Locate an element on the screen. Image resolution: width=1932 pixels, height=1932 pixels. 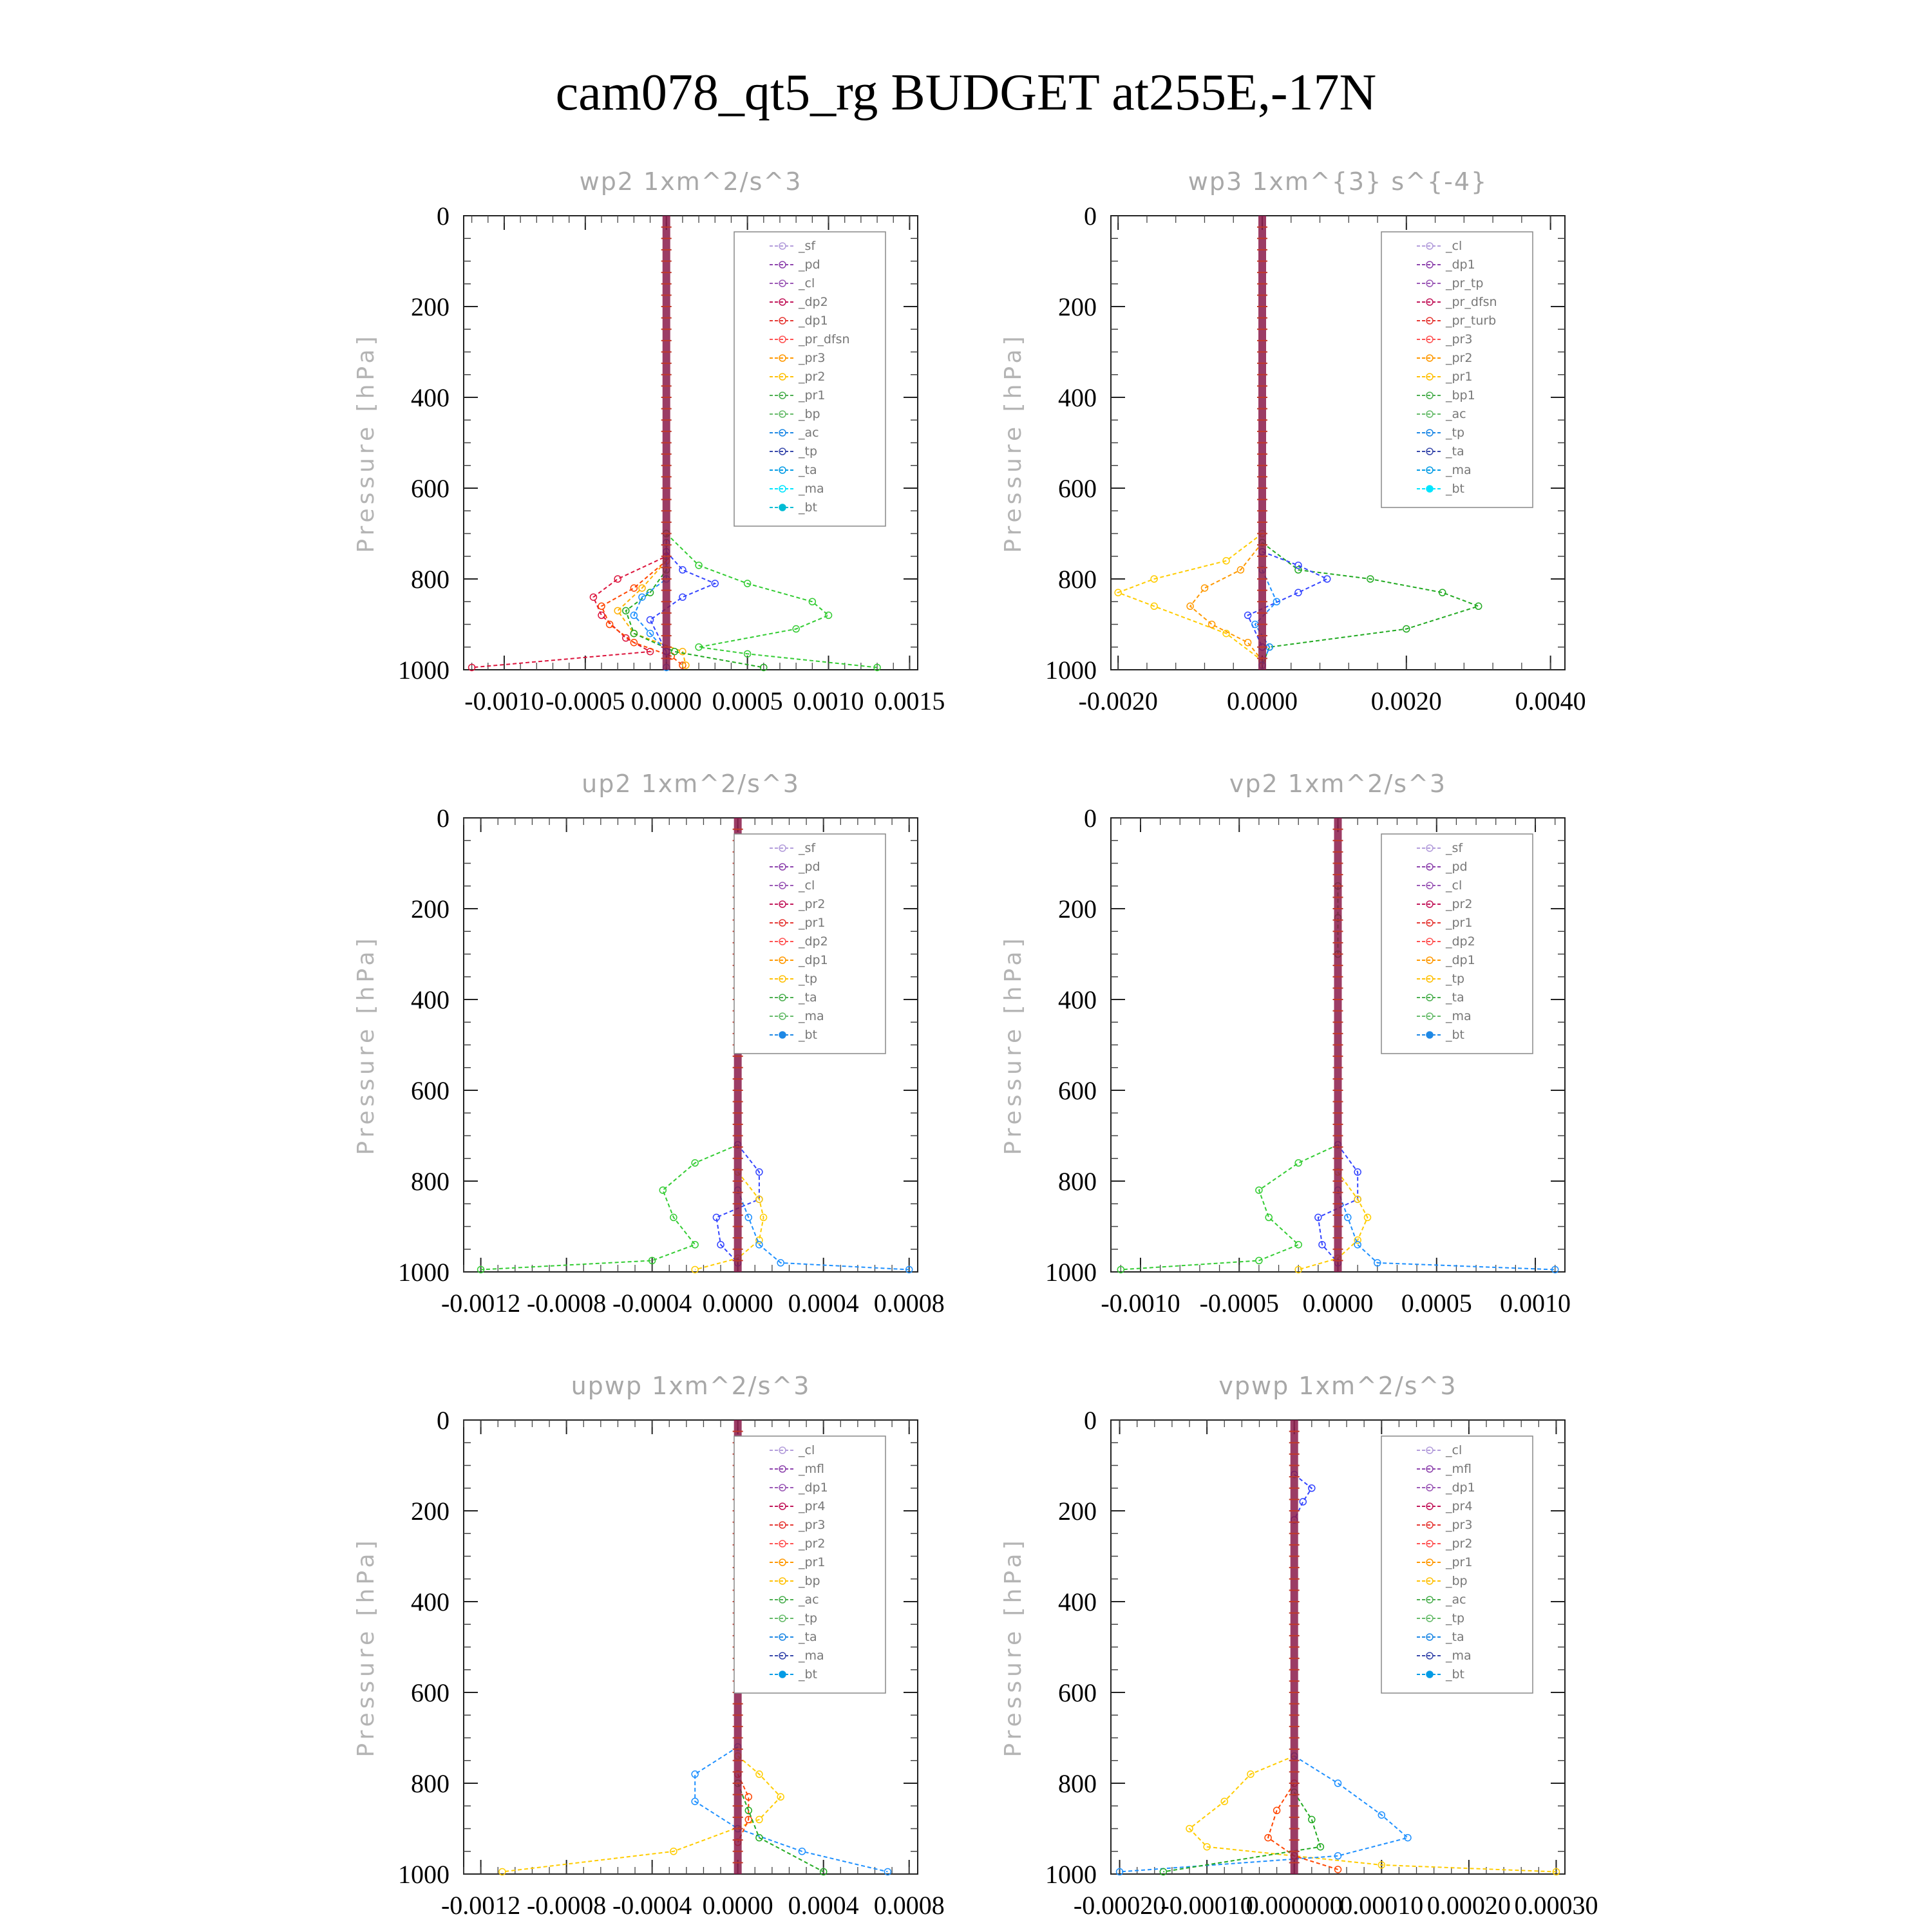
panel-title: wp2 1xm^2/s^3 is located at coordinates (691, 182).